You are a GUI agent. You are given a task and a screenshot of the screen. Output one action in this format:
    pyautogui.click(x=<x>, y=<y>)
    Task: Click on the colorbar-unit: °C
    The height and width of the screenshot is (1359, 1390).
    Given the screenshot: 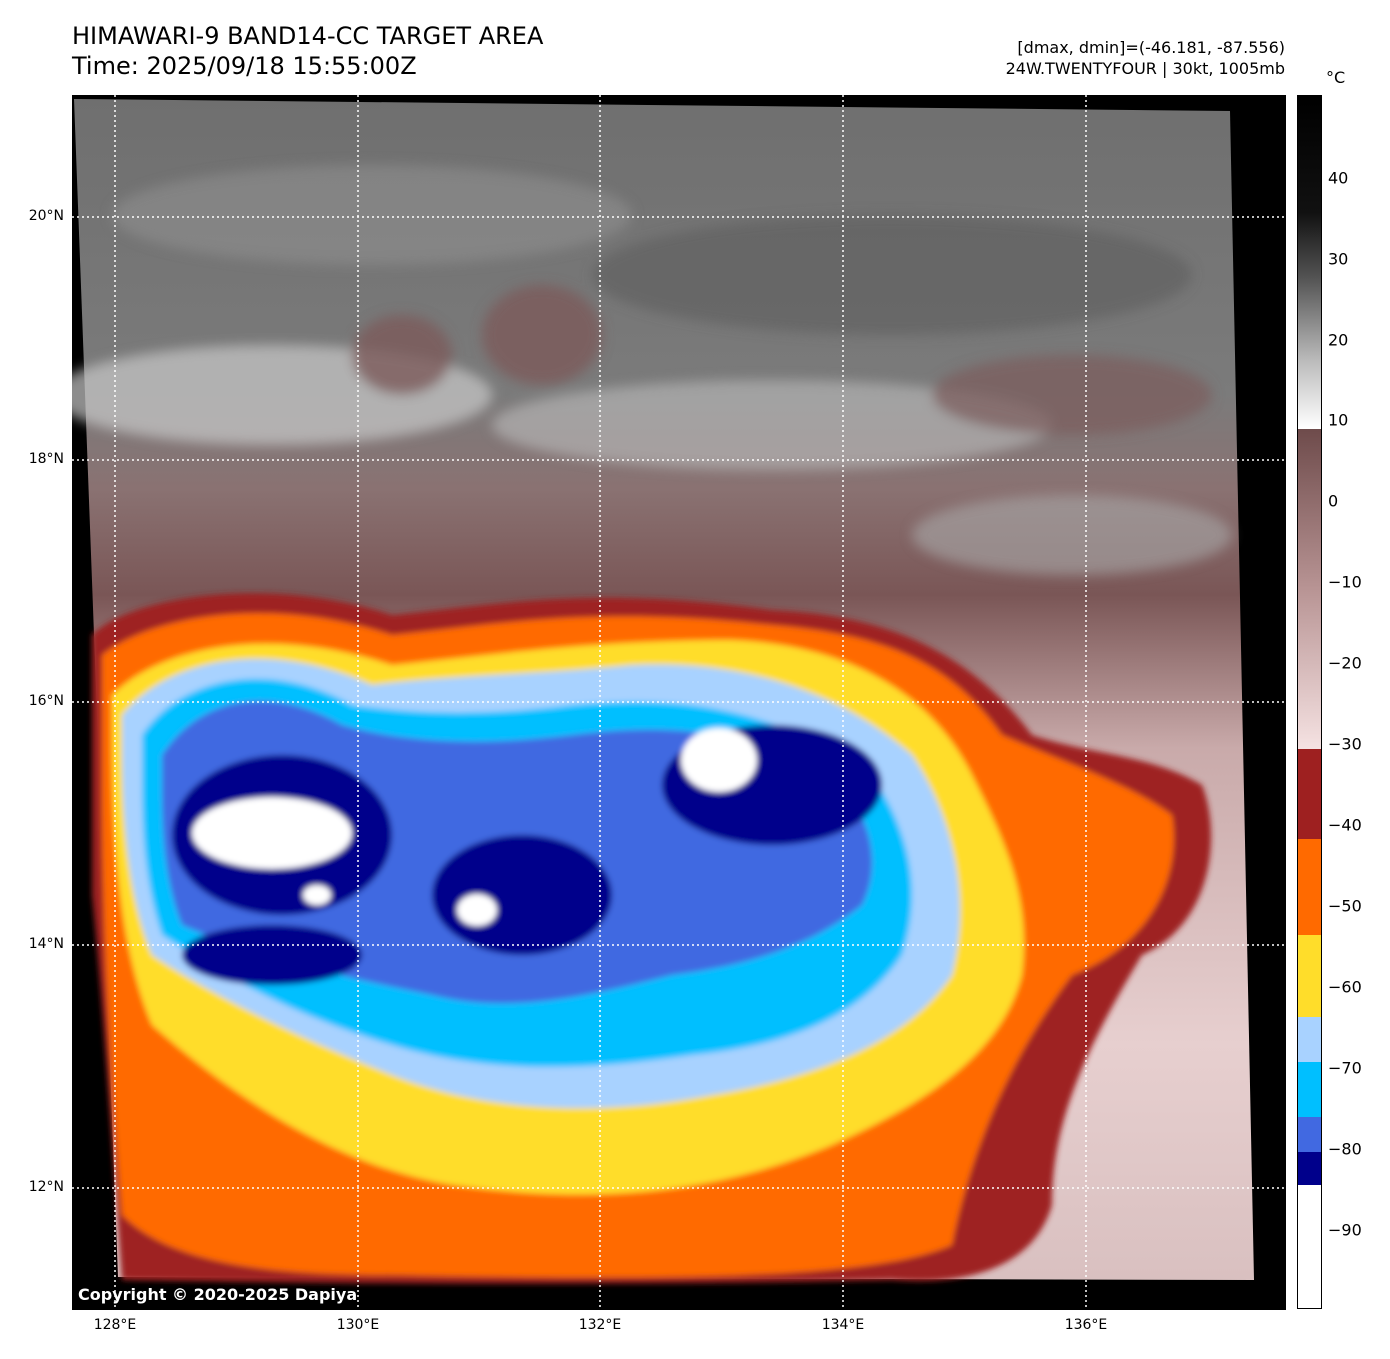 What is the action you would take?
    pyautogui.click(x=1336, y=77)
    